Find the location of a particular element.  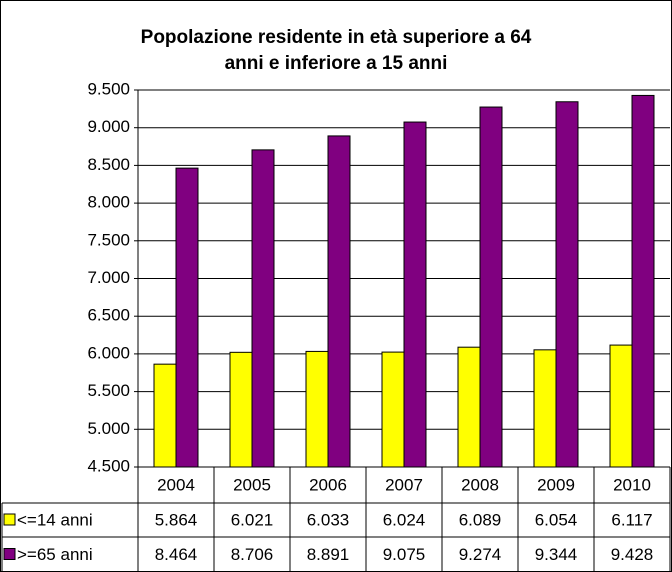

legend-label: <=14 anni is located at coordinates (55, 519).